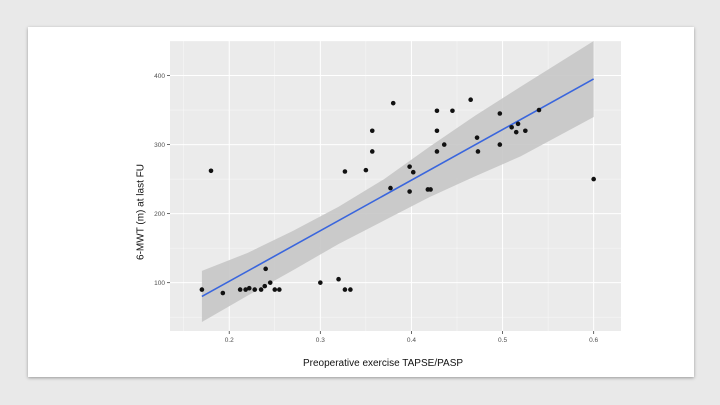 The image size is (720, 405). Describe the element at coordinates (159, 145) in the screenshot. I see `y-tick-label: 300` at that location.